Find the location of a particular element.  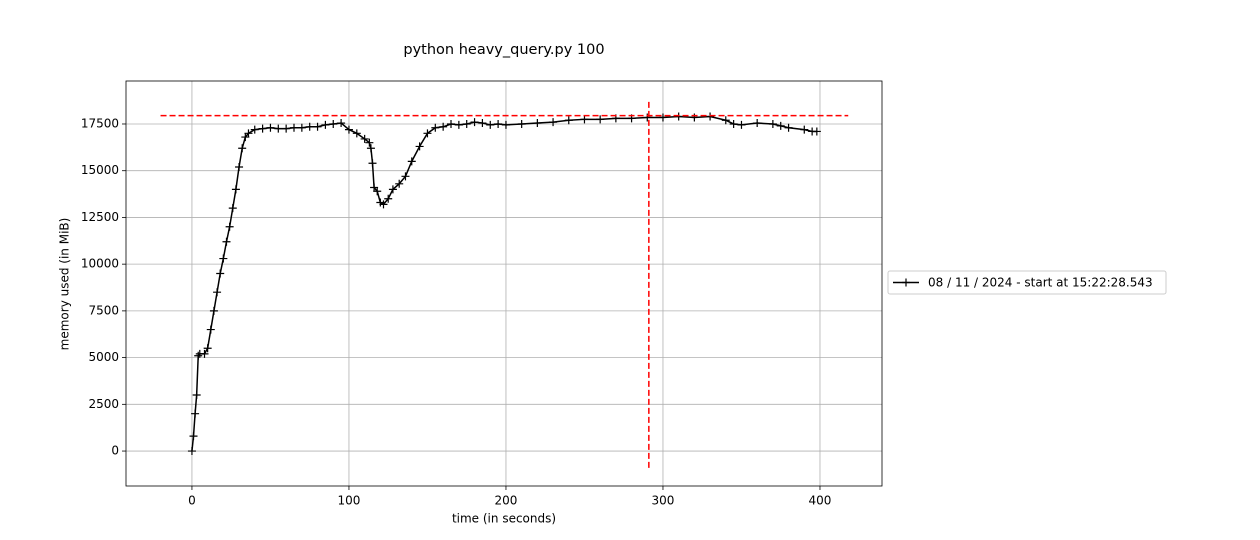

x-tick-label: 300 is located at coordinates (663, 501).